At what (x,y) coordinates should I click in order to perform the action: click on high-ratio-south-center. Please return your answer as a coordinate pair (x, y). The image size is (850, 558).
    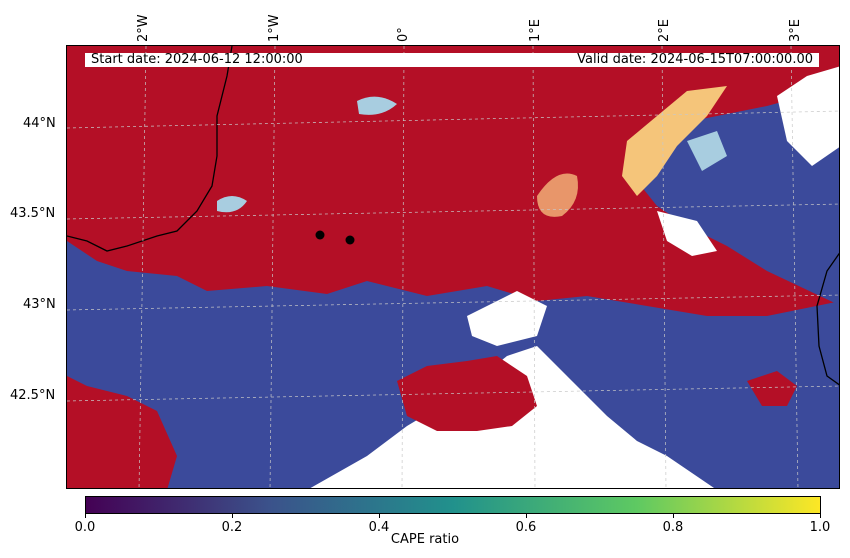
    Looking at the image, I should click on (467, 393).